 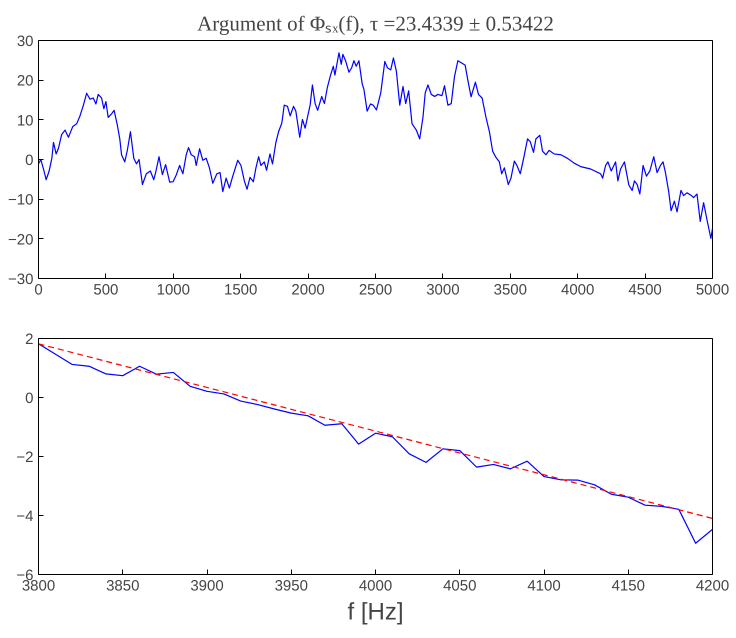 What do you see at coordinates (29, 339) in the screenshot?
I see `y-tick-label: 2` at bounding box center [29, 339].